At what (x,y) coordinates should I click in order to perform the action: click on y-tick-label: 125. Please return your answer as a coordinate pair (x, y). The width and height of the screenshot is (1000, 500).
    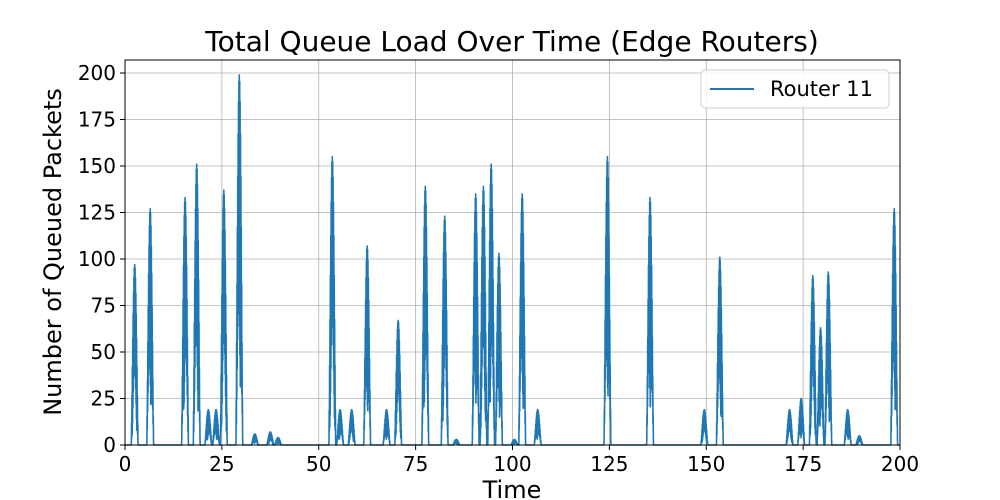
    Looking at the image, I should click on (97, 213).